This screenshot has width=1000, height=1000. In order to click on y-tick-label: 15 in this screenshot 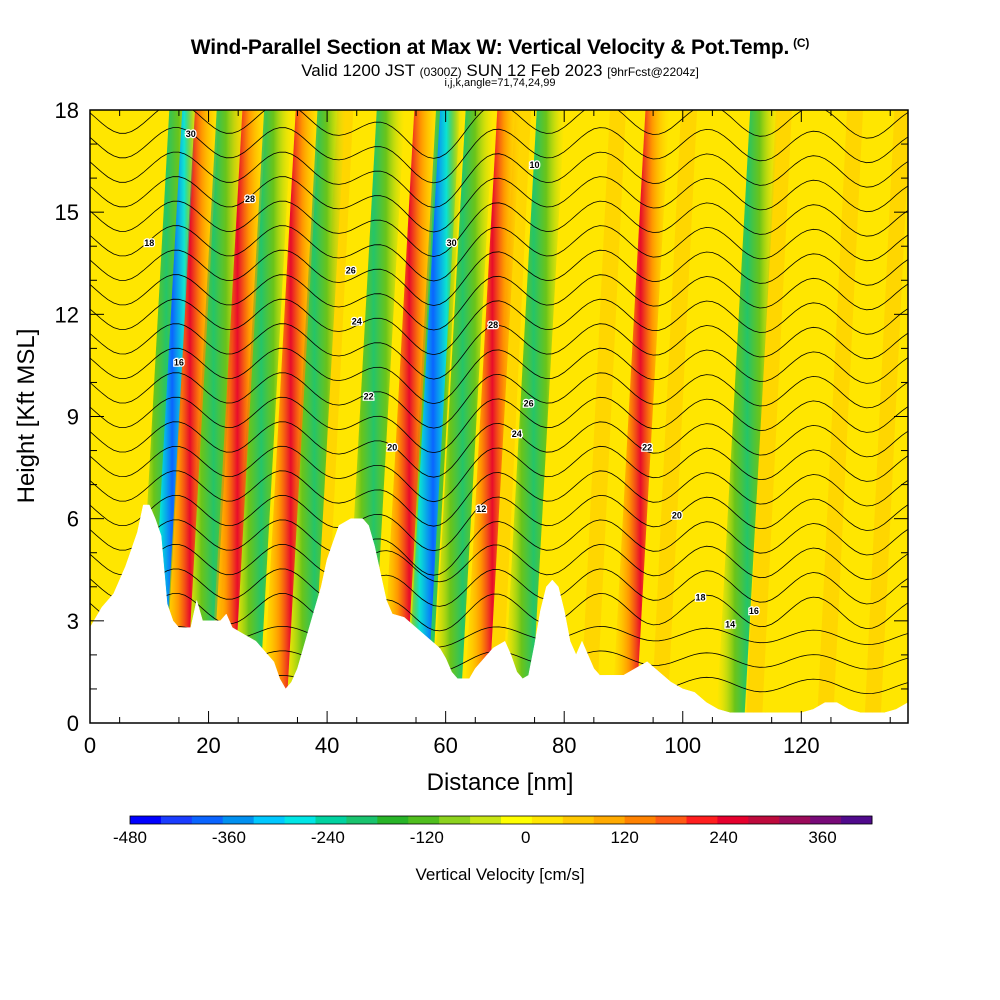, I will do `click(67, 212)`.